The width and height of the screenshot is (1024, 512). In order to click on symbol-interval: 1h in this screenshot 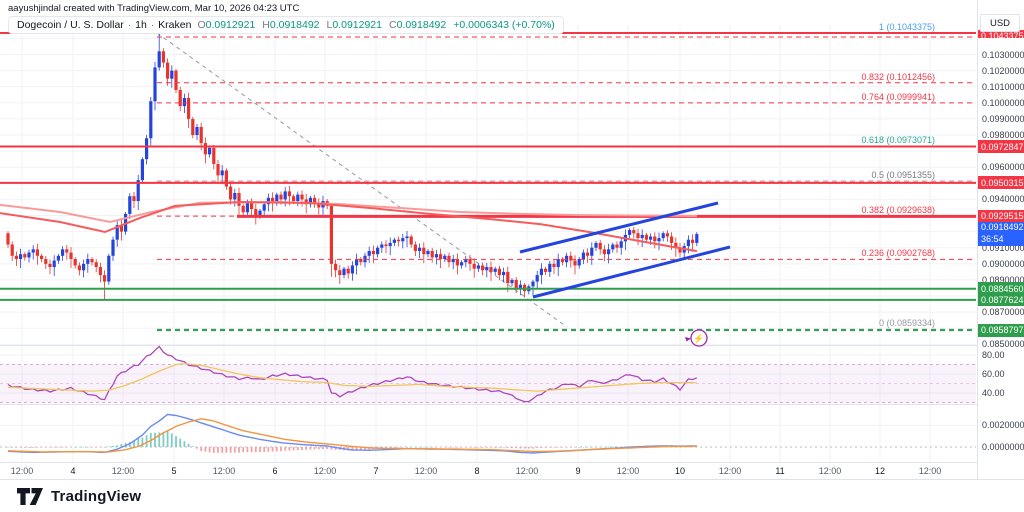, I will do `click(141, 25)`.